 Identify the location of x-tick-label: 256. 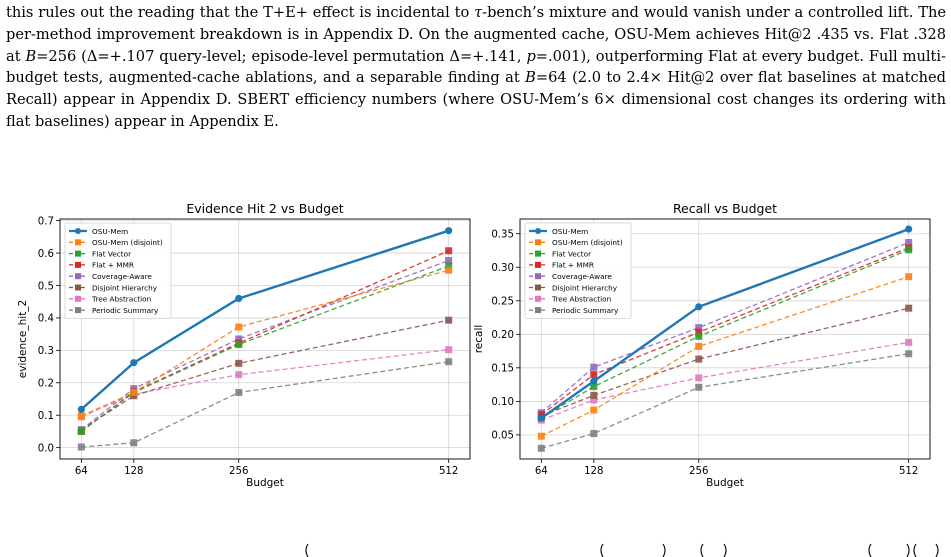
(238, 471).